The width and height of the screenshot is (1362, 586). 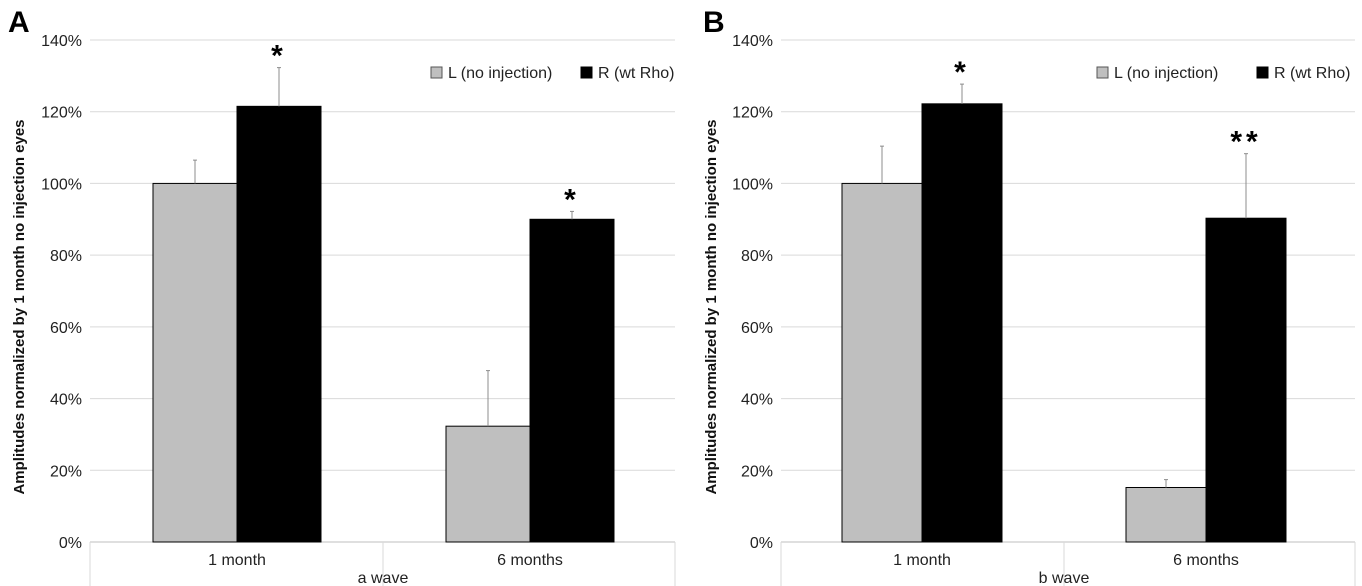 I want to click on significance-marker: **, so click(x=1245, y=142).